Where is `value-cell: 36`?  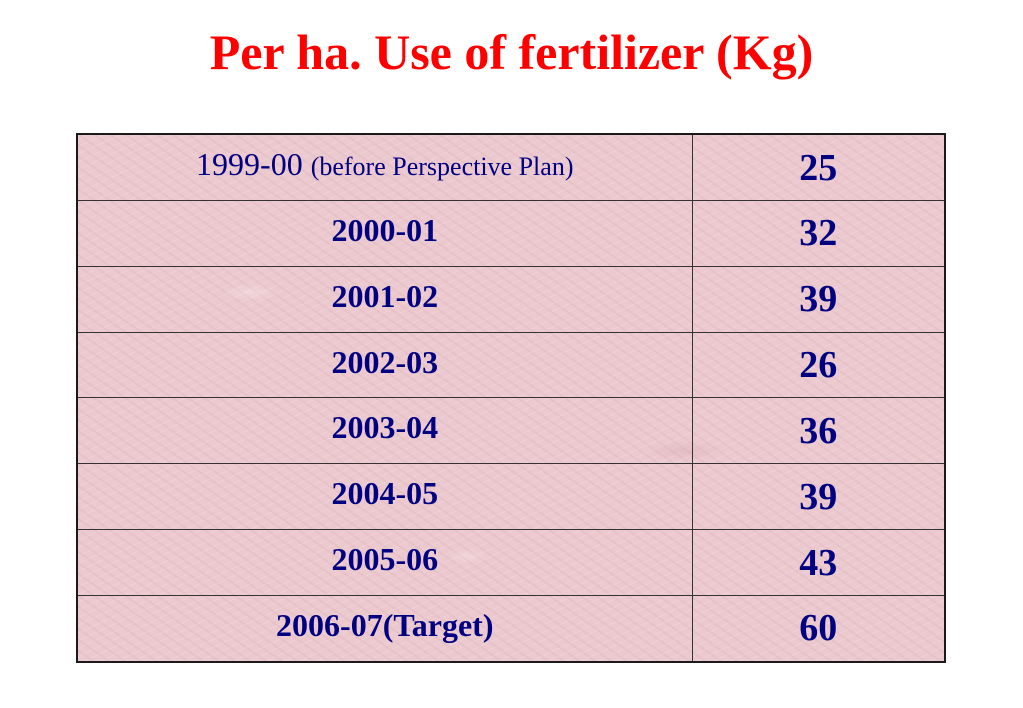 value-cell: 36 is located at coordinates (818, 431).